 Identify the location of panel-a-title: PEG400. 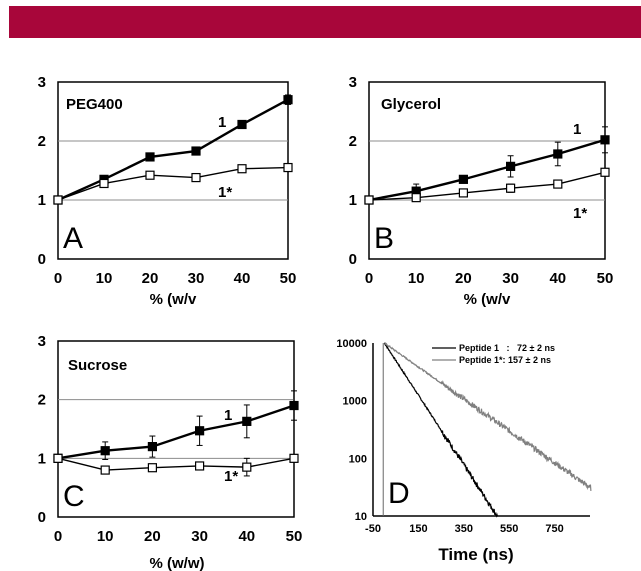
(94, 104).